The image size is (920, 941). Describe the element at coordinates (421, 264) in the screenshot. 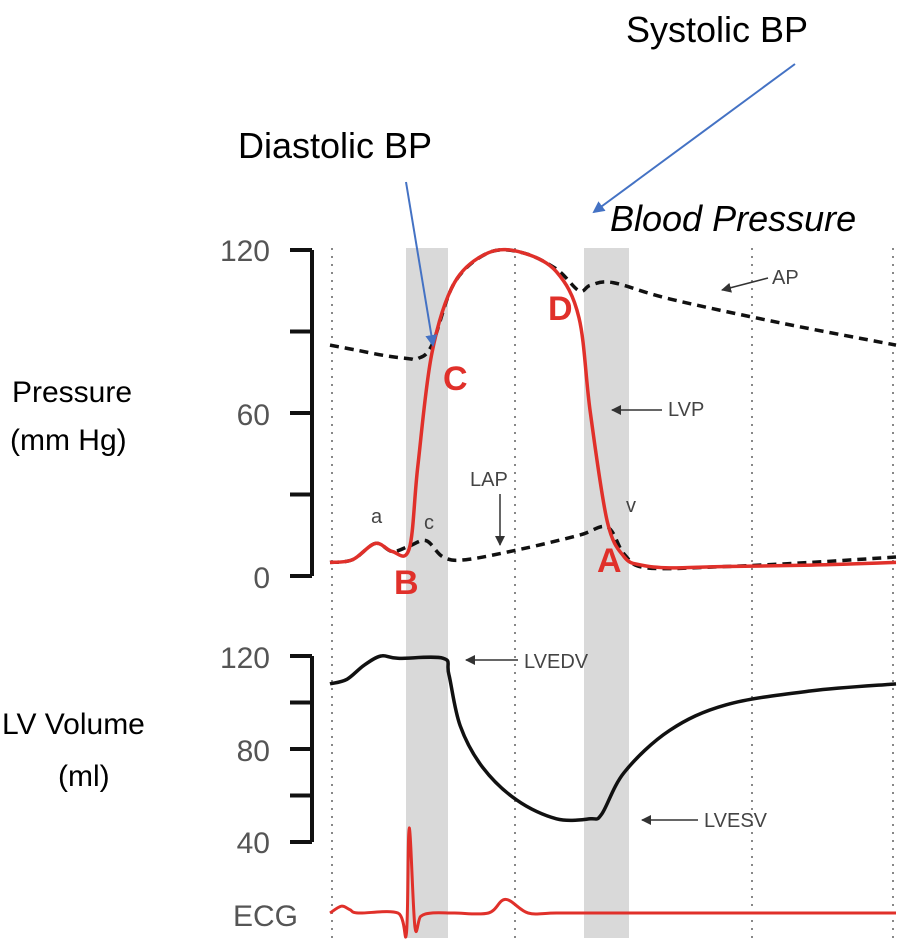

I see `arrow-diastolic` at that location.